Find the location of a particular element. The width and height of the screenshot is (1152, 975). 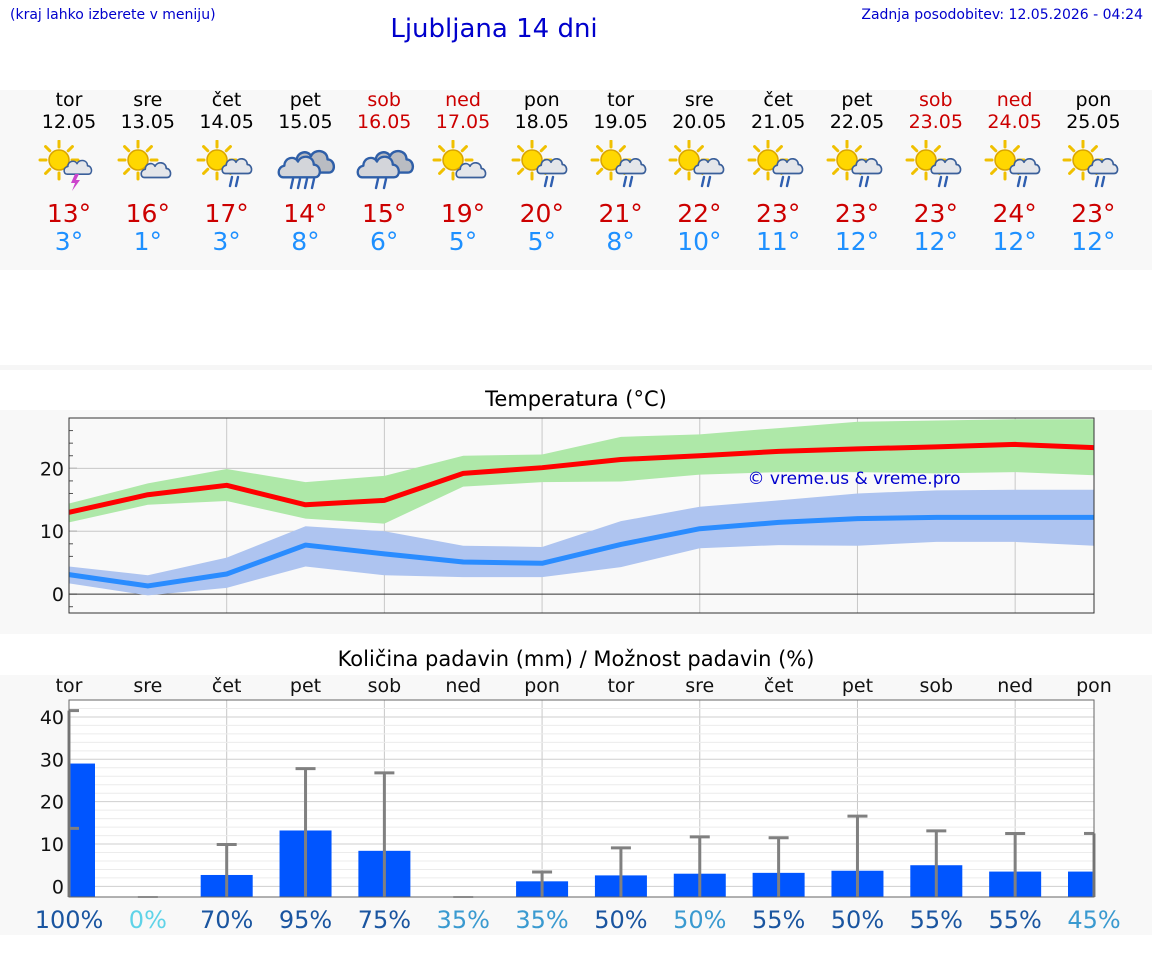

day-date: 20.05 is located at coordinates (699, 122).